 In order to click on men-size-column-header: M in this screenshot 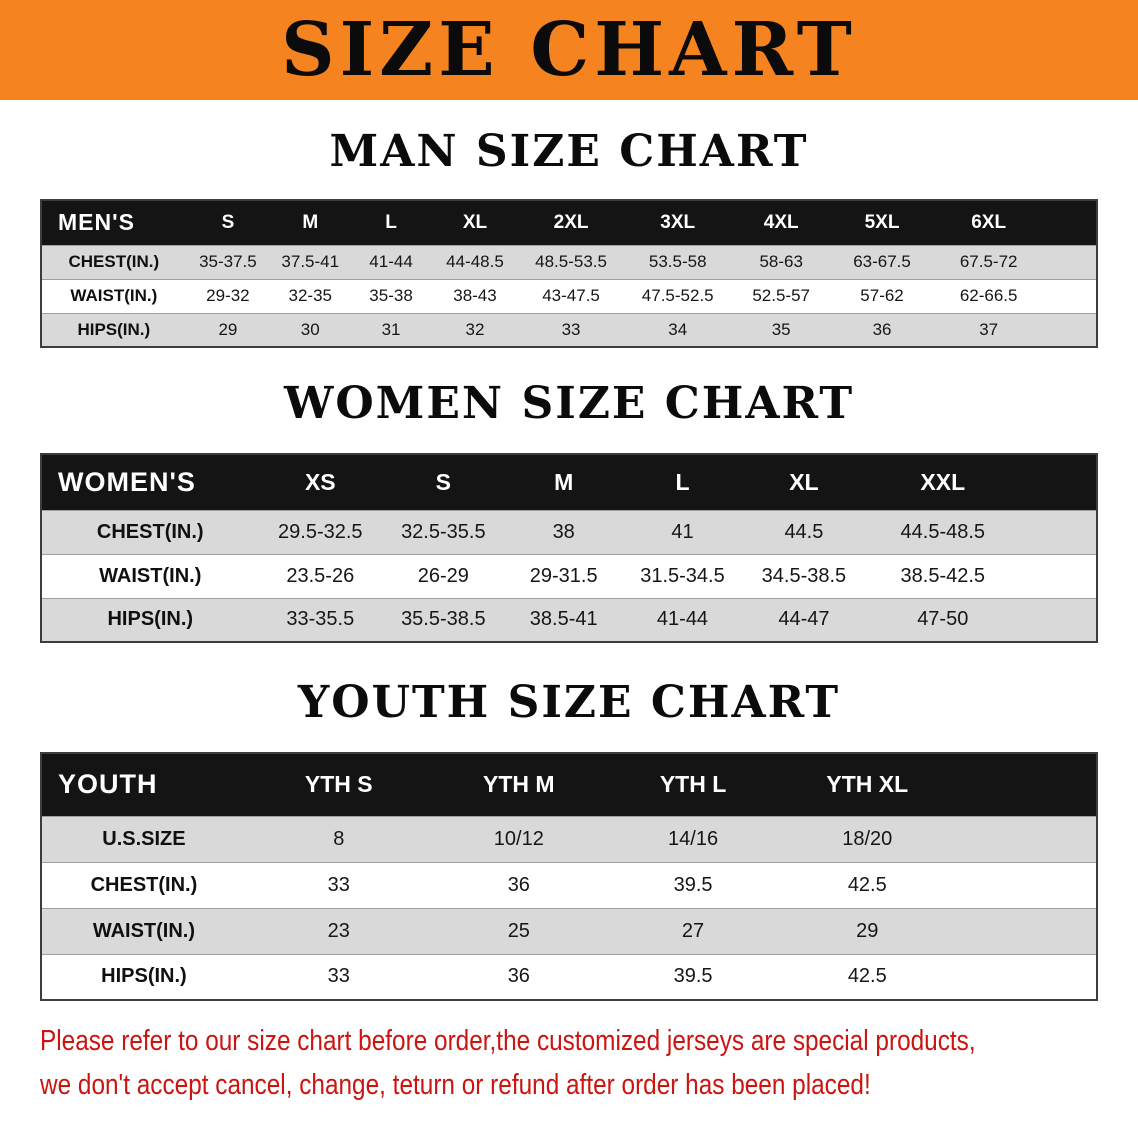, I will do `click(310, 222)`.